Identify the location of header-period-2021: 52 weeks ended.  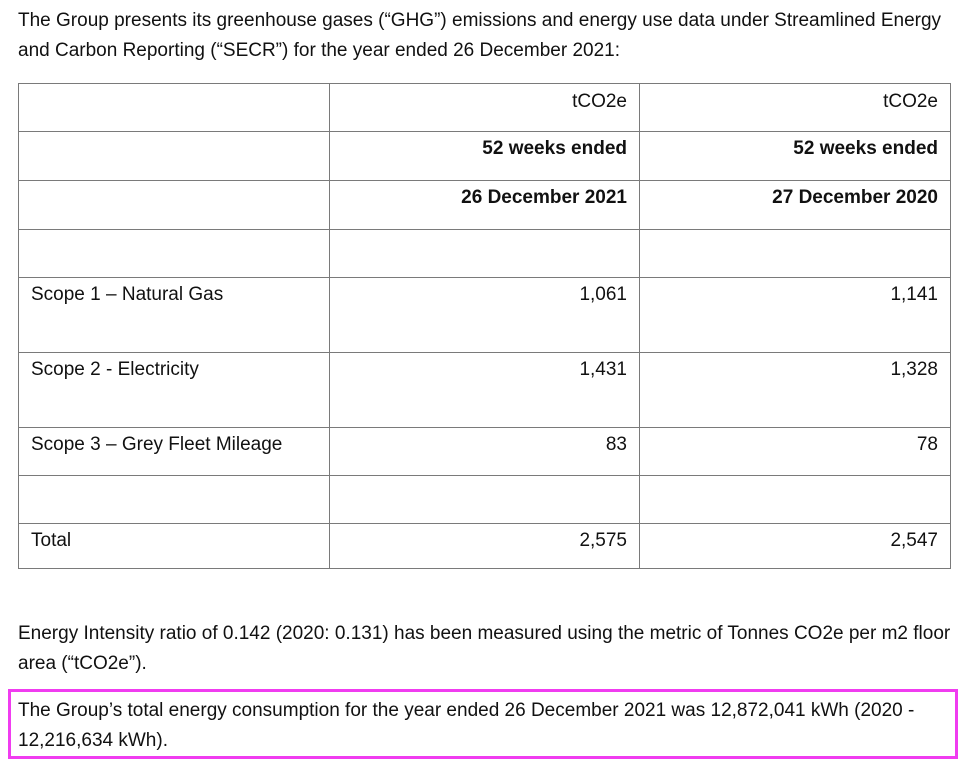
(484, 156).